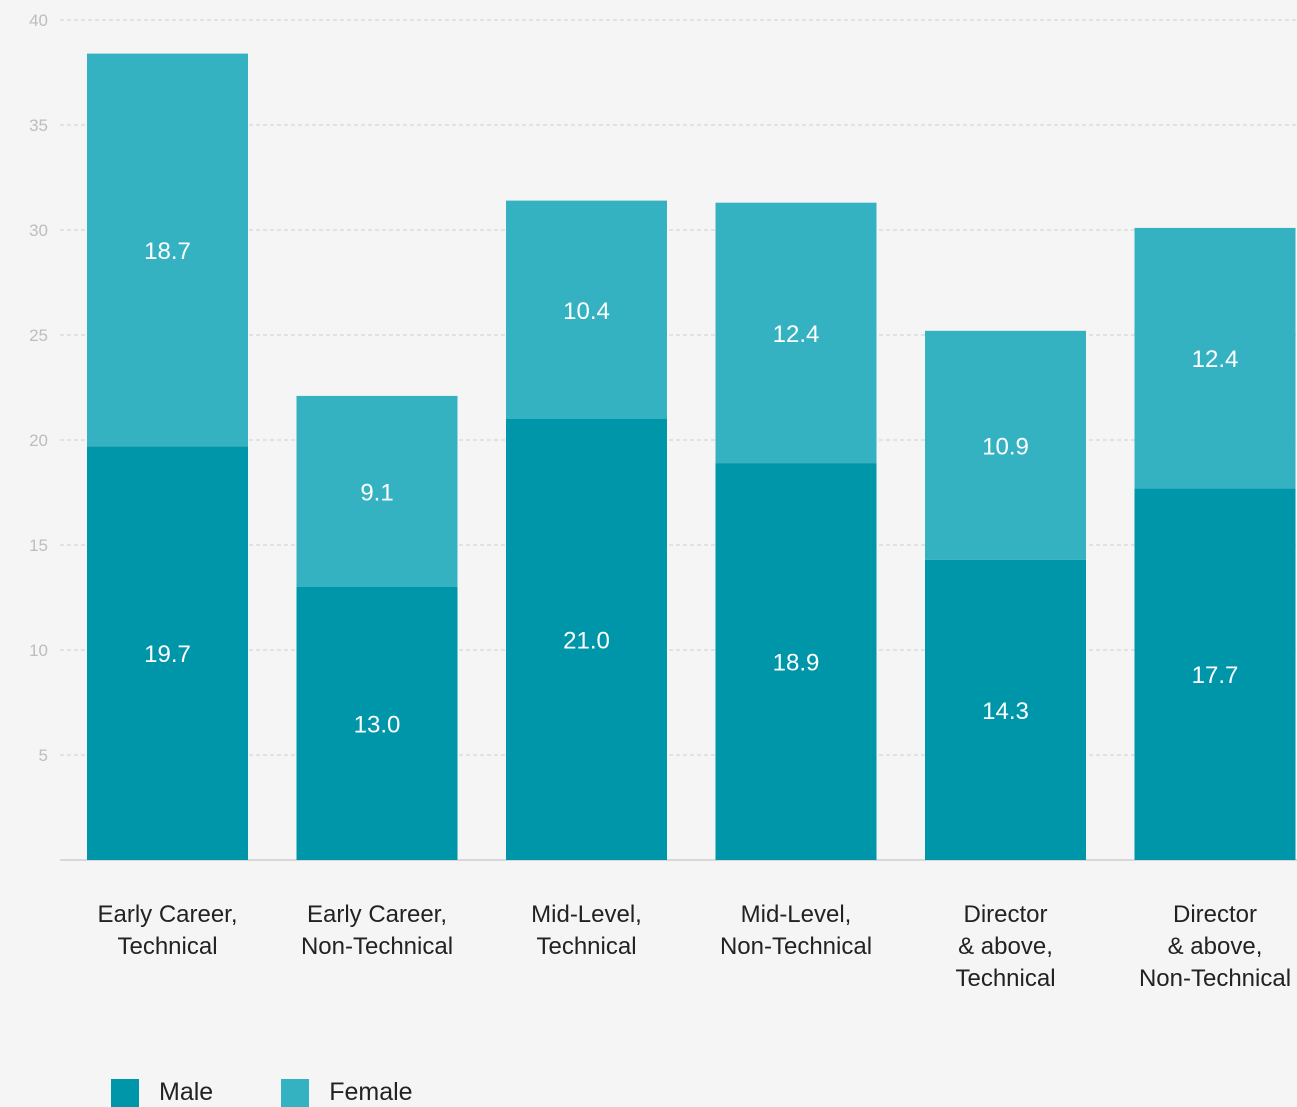  I want to click on x-category-label-4: Director & above, Technical, so click(1005, 946).